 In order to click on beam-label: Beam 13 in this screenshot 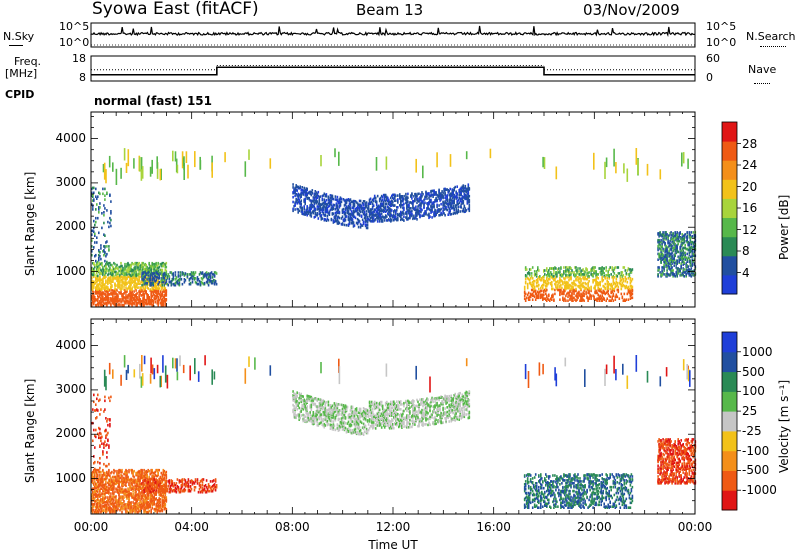, I will do `click(390, 10)`.